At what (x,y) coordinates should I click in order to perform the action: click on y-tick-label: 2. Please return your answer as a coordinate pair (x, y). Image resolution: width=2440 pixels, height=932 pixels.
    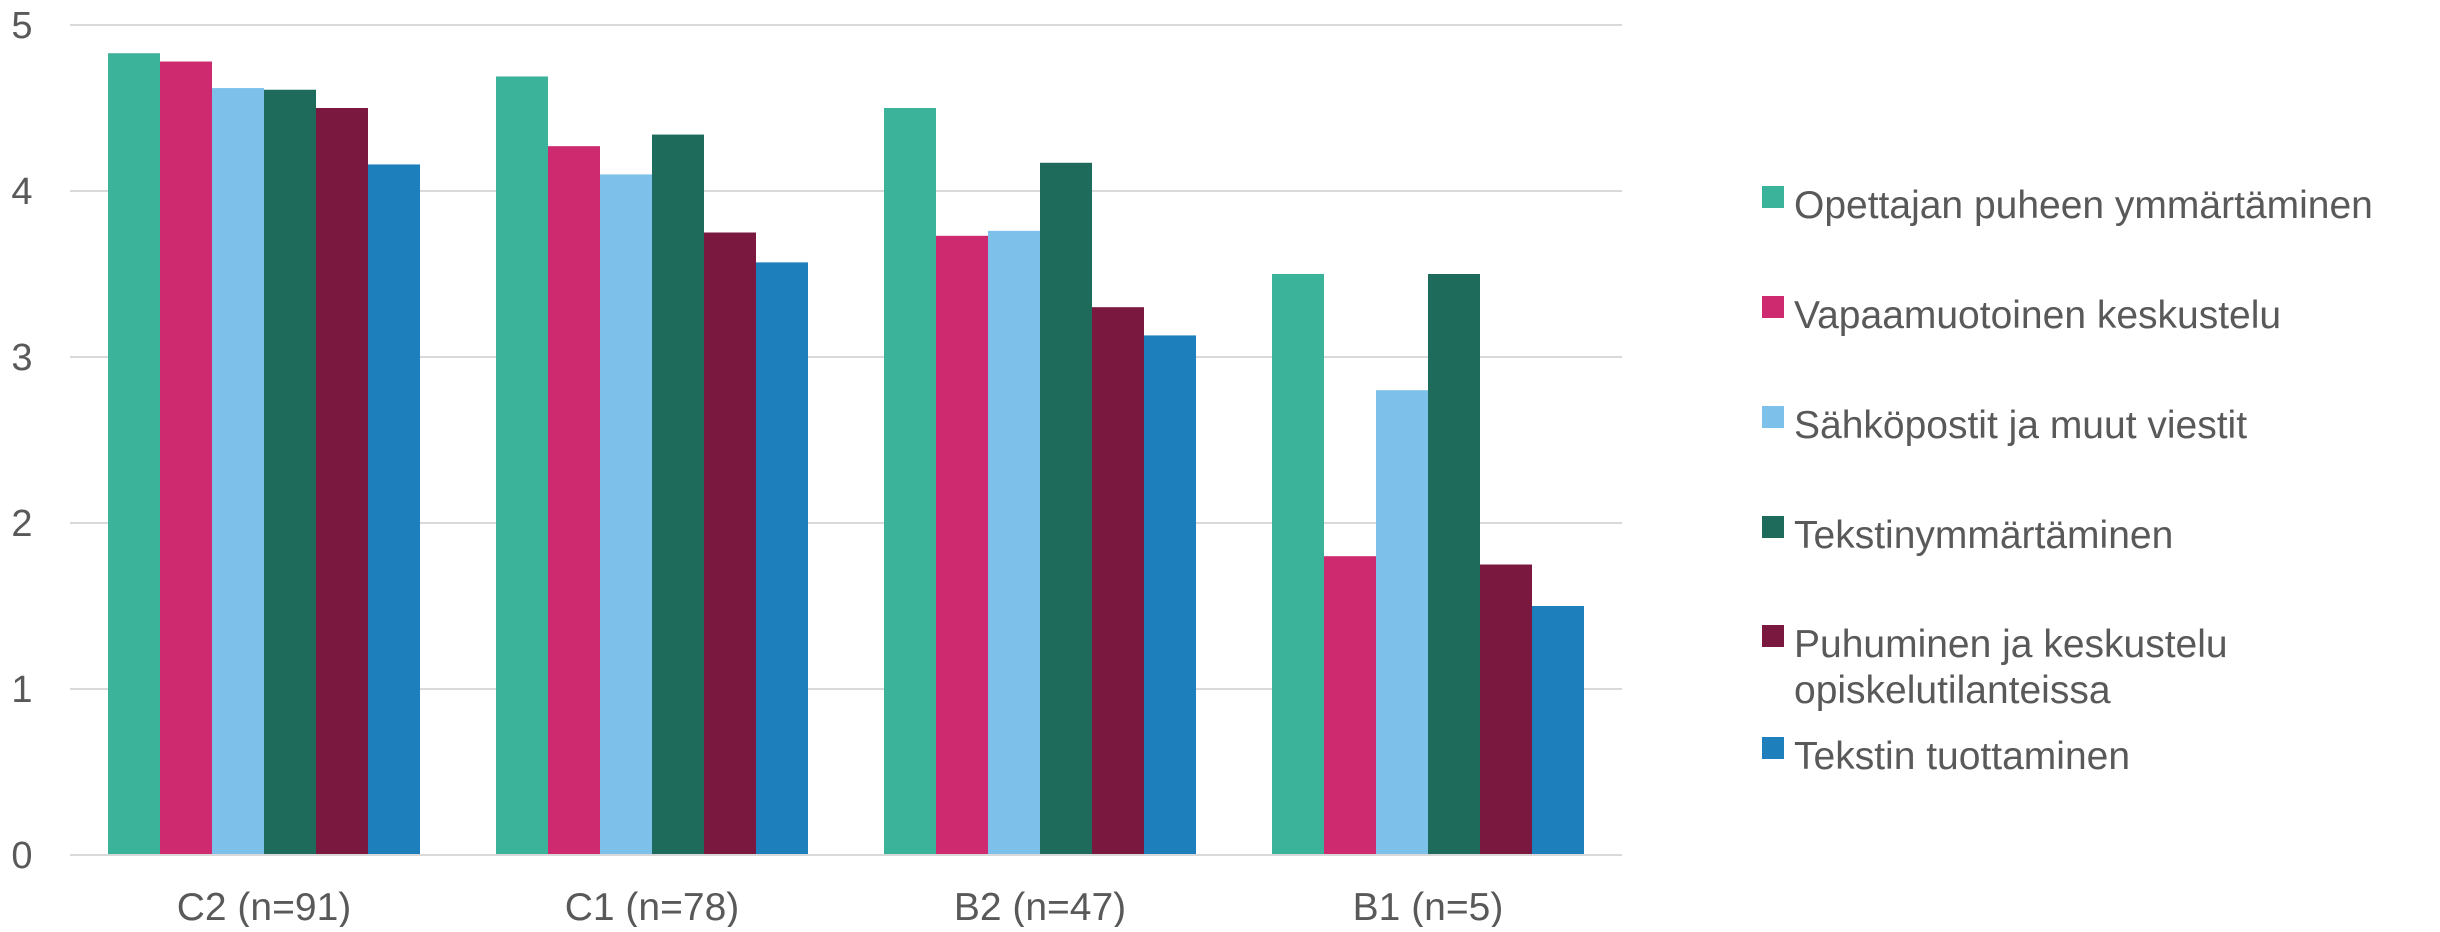
    Looking at the image, I should click on (21, 524).